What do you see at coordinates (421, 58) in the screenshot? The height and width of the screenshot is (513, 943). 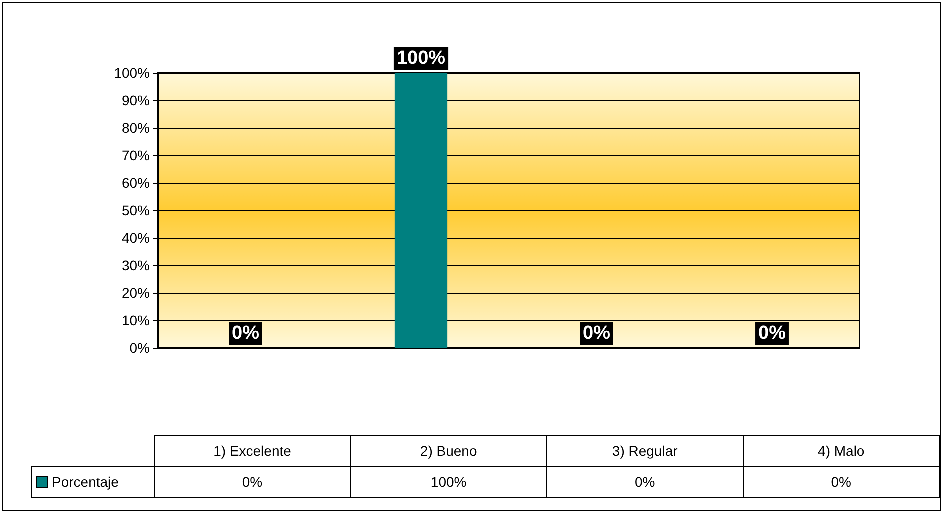 I see `text: 100%` at bounding box center [421, 58].